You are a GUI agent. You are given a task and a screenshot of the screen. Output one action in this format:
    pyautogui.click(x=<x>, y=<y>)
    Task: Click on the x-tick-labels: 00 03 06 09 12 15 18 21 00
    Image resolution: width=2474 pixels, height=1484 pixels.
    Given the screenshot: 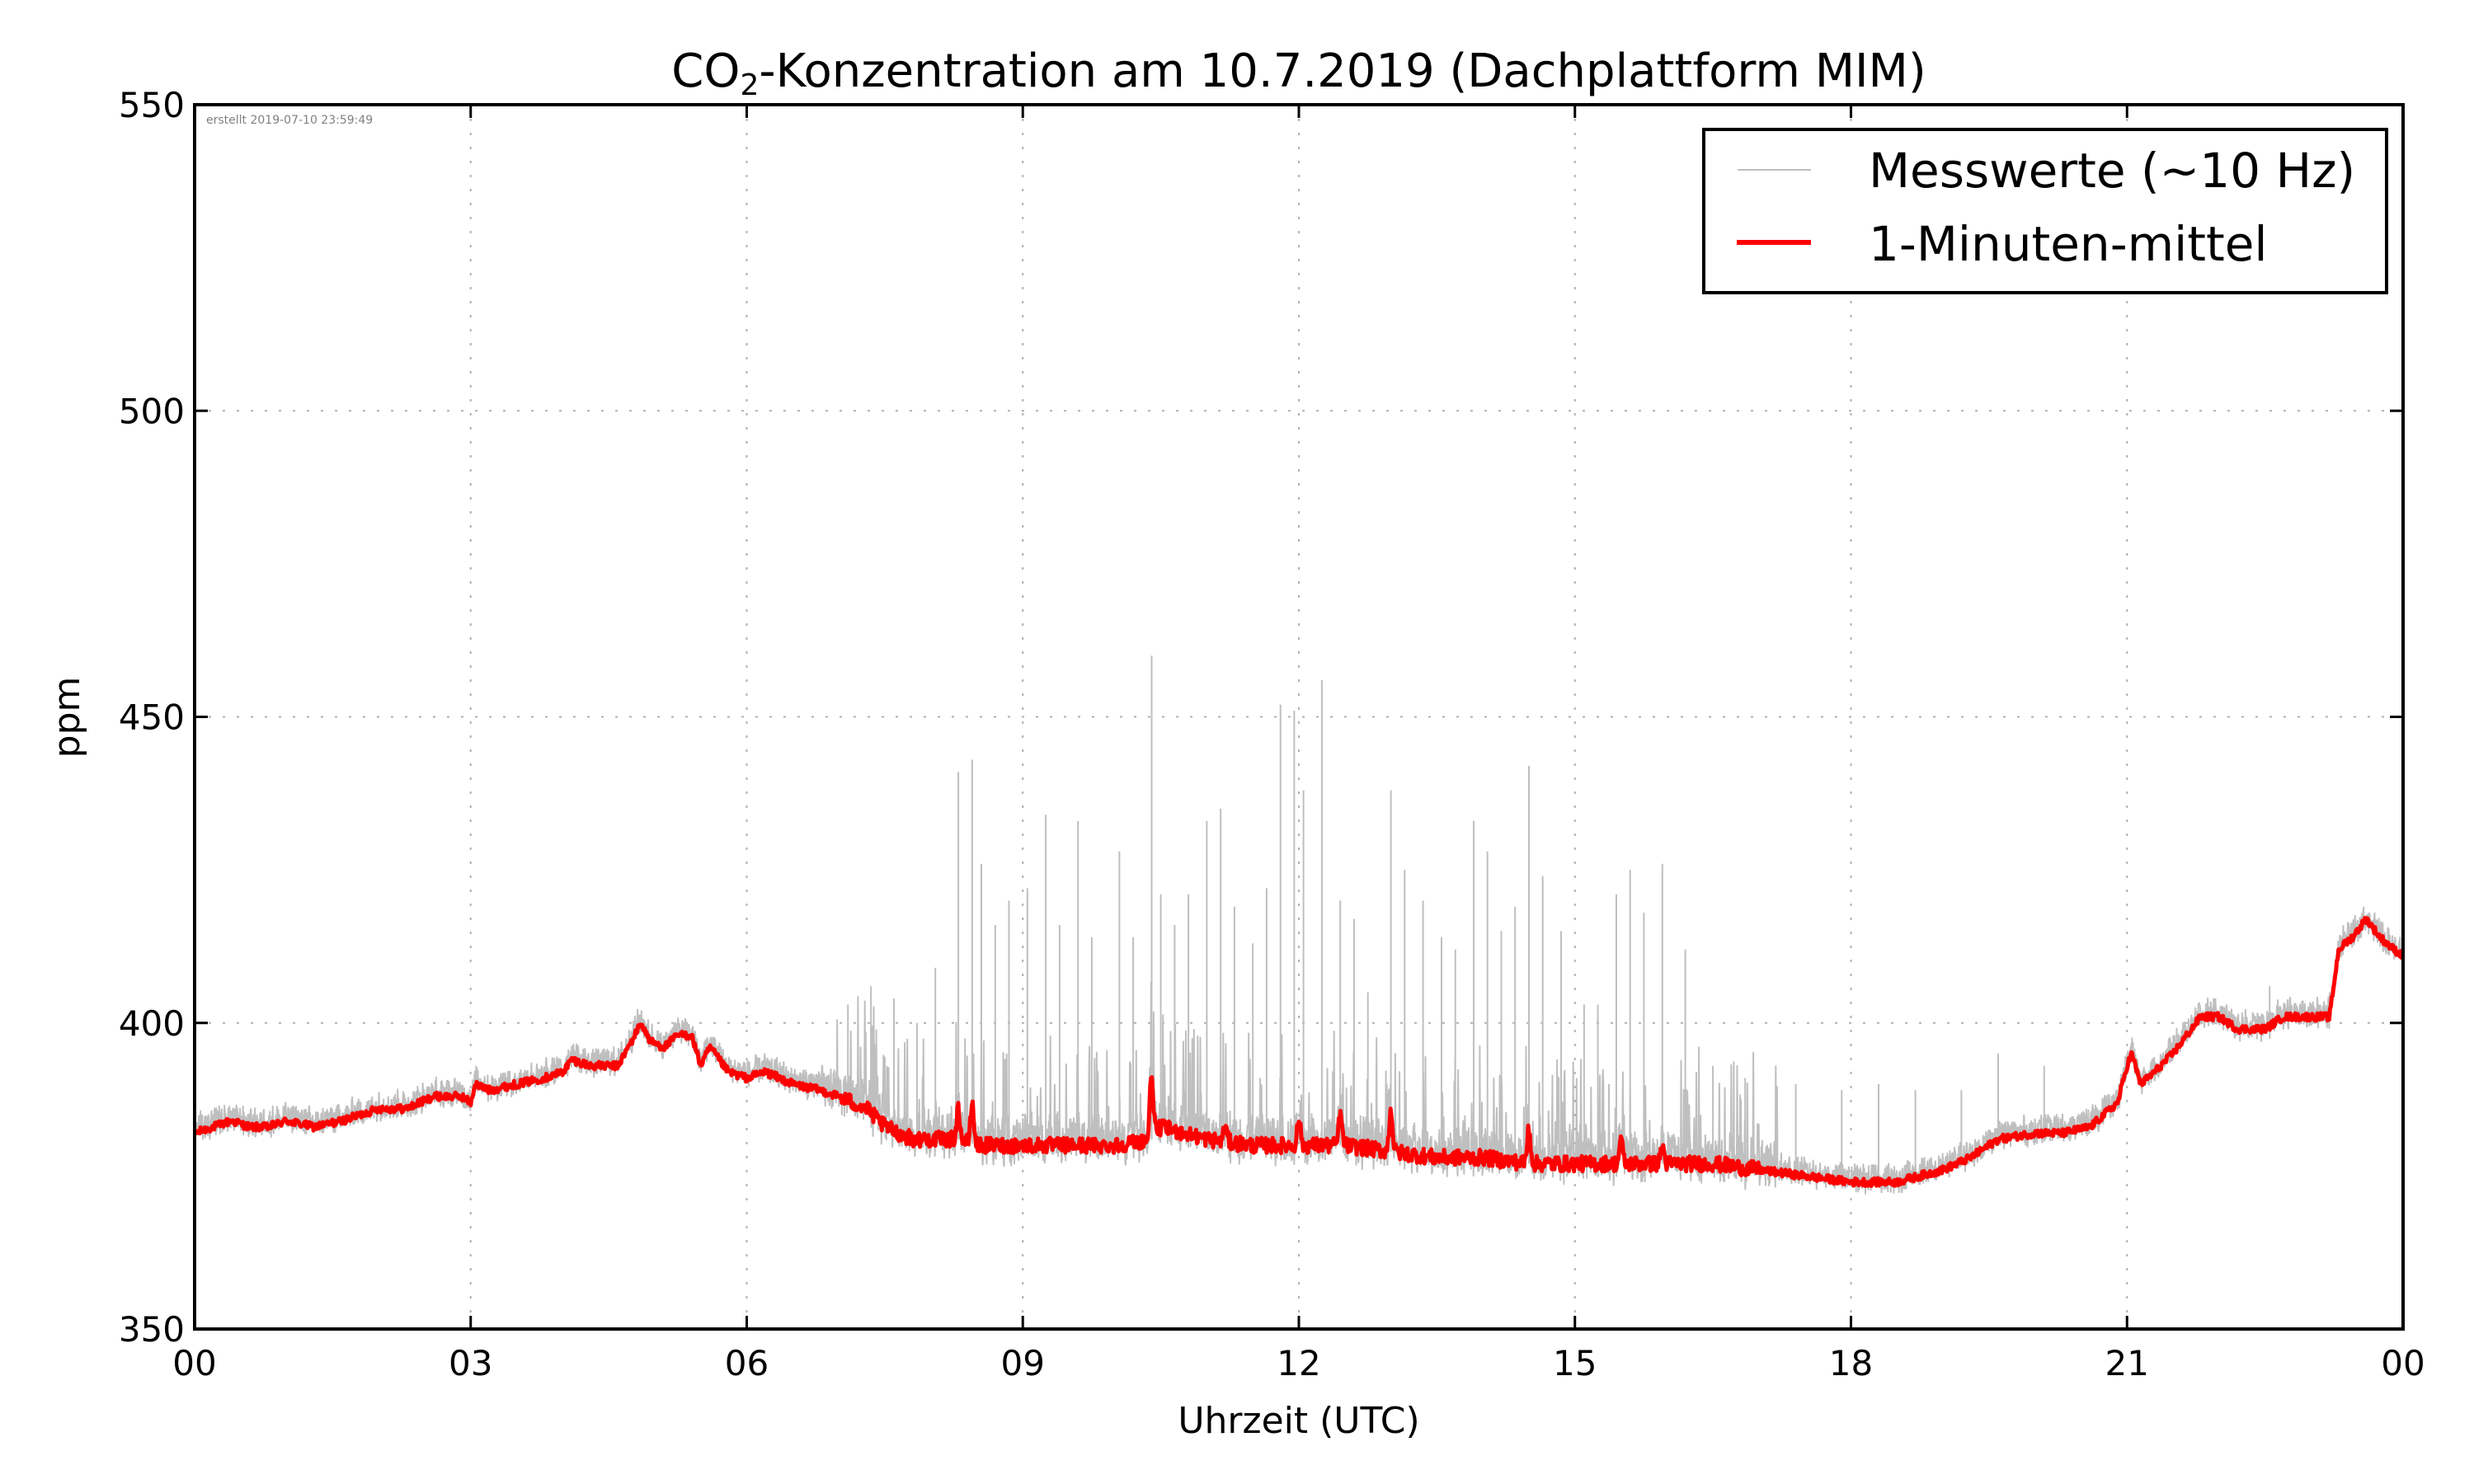 What is the action you would take?
    pyautogui.click(x=1298, y=1363)
    